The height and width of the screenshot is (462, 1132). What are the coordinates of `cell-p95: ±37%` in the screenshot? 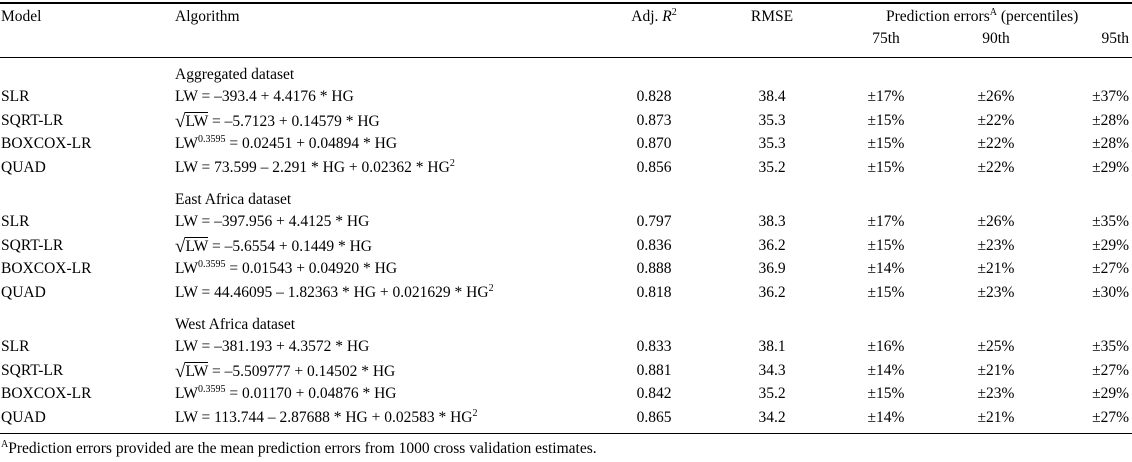 It's located at (1110, 96).